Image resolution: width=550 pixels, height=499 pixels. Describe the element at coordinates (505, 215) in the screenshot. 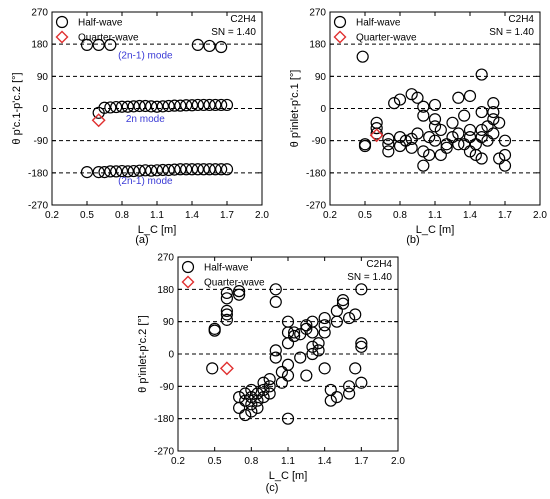

I see `x-tick-label: 1.7` at that location.